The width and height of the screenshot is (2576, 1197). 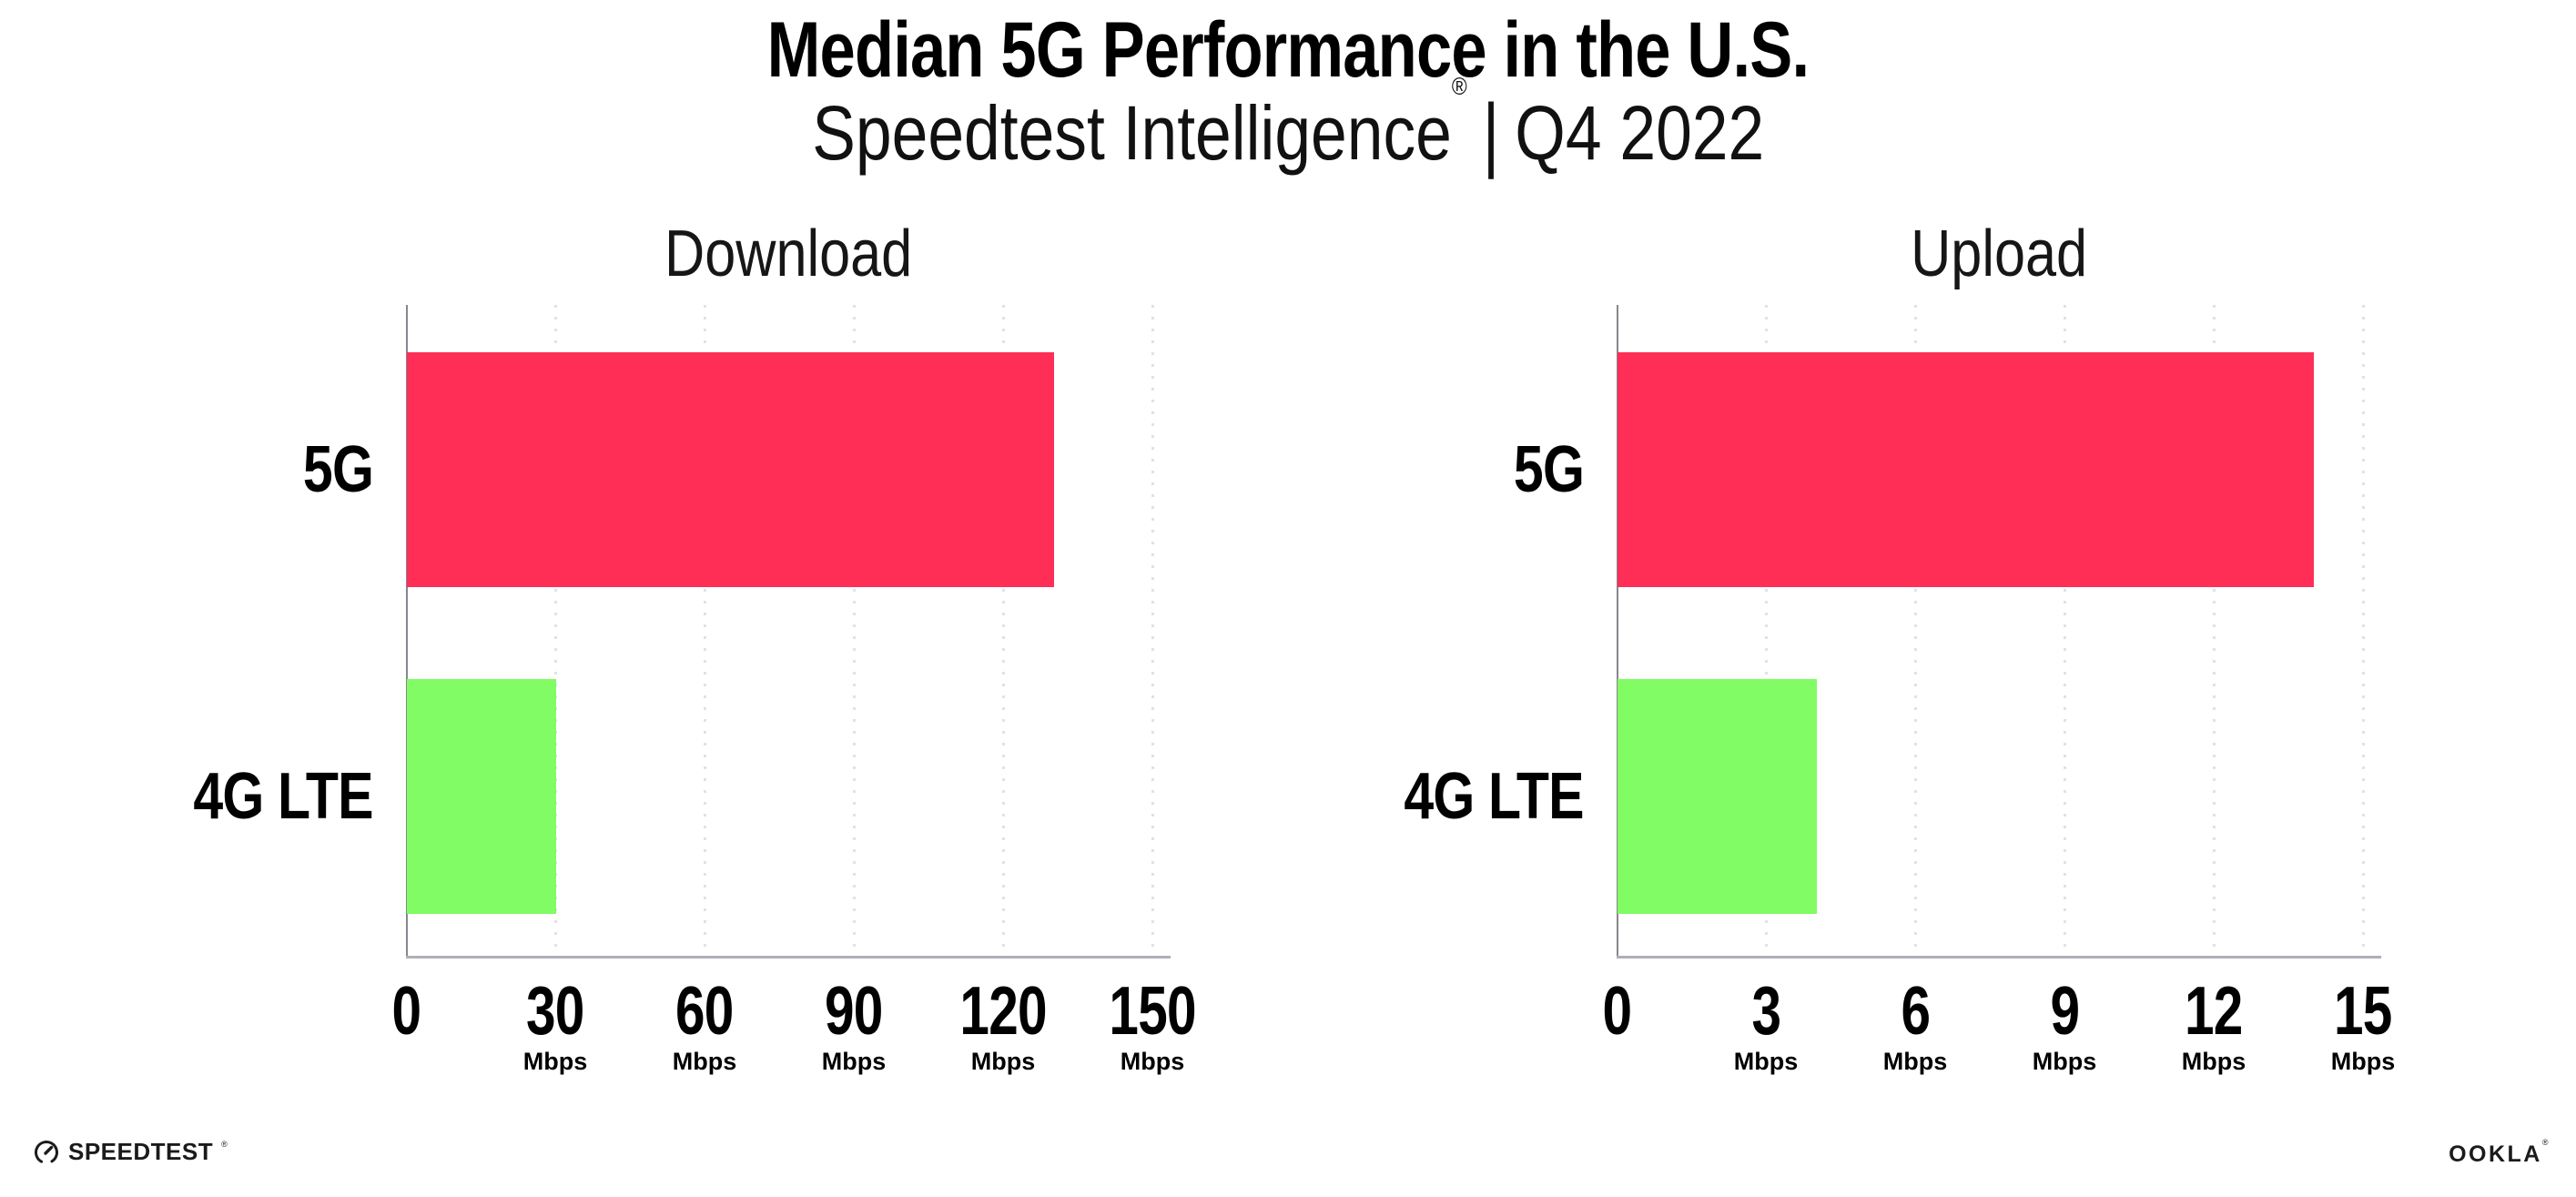 I want to click on x-tick-value-text-12: 12, so click(x=2214, y=1011).